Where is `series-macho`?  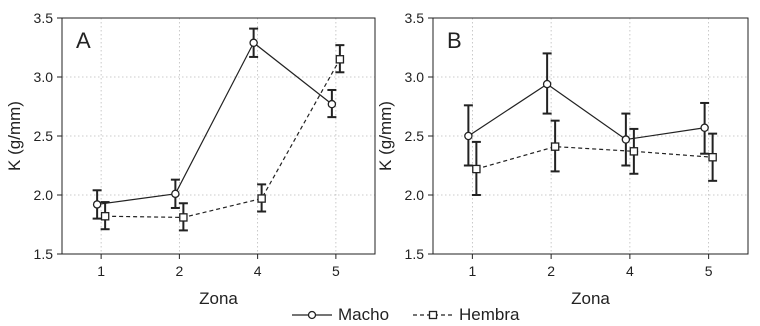 series-macho is located at coordinates (586, 109).